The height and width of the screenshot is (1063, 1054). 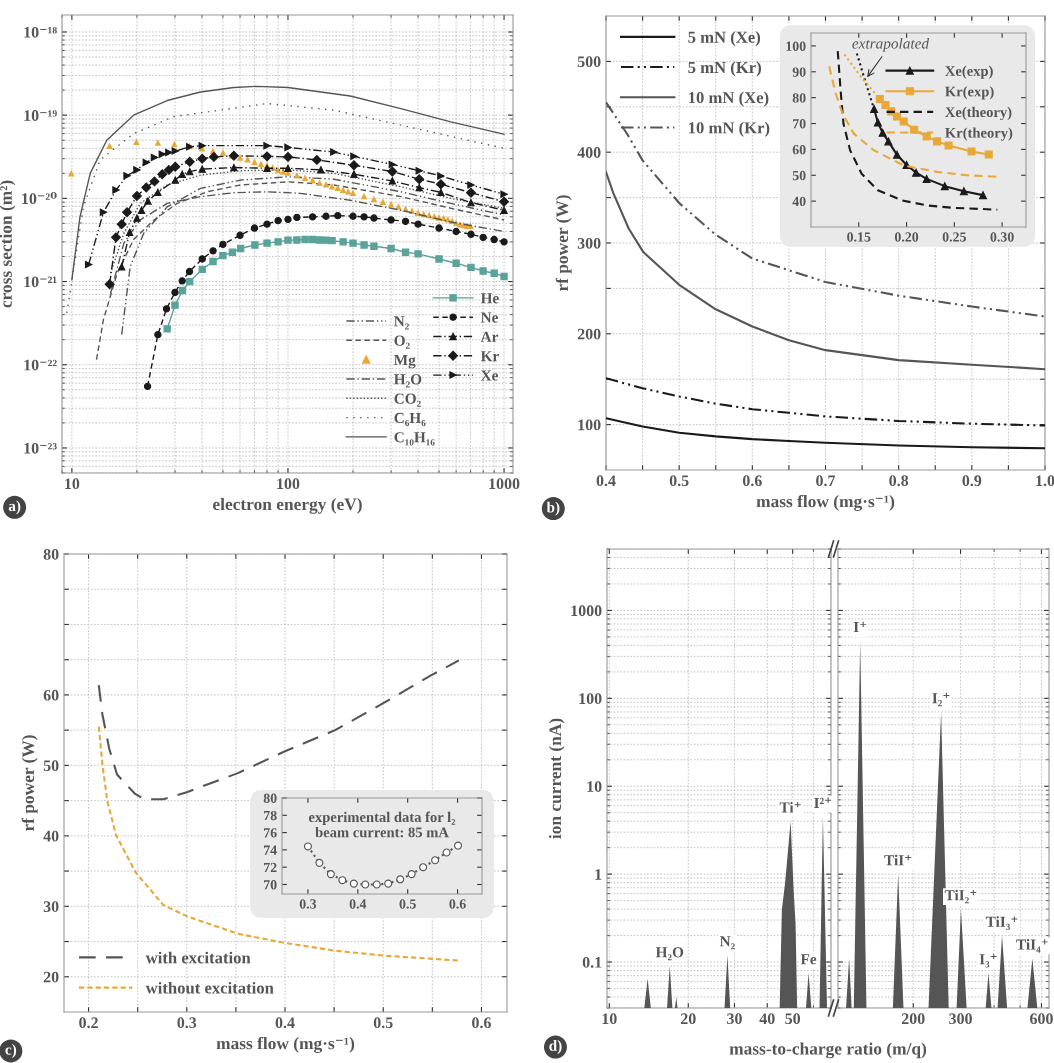 I want to click on y-tick-label: 500, so click(x=589, y=62).